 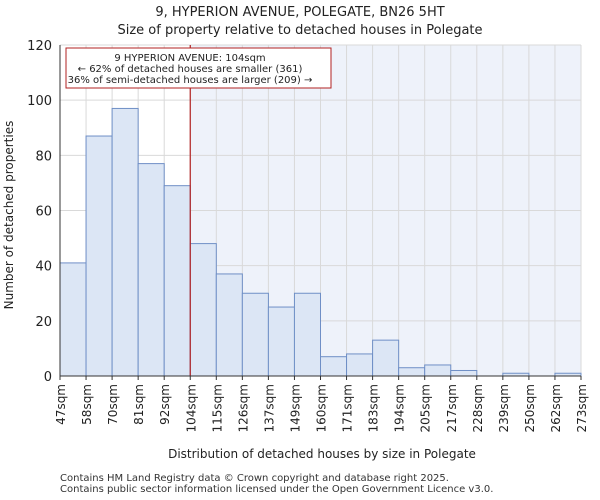 I want to click on x-tick-label: 171sqm, so click(x=348, y=408).